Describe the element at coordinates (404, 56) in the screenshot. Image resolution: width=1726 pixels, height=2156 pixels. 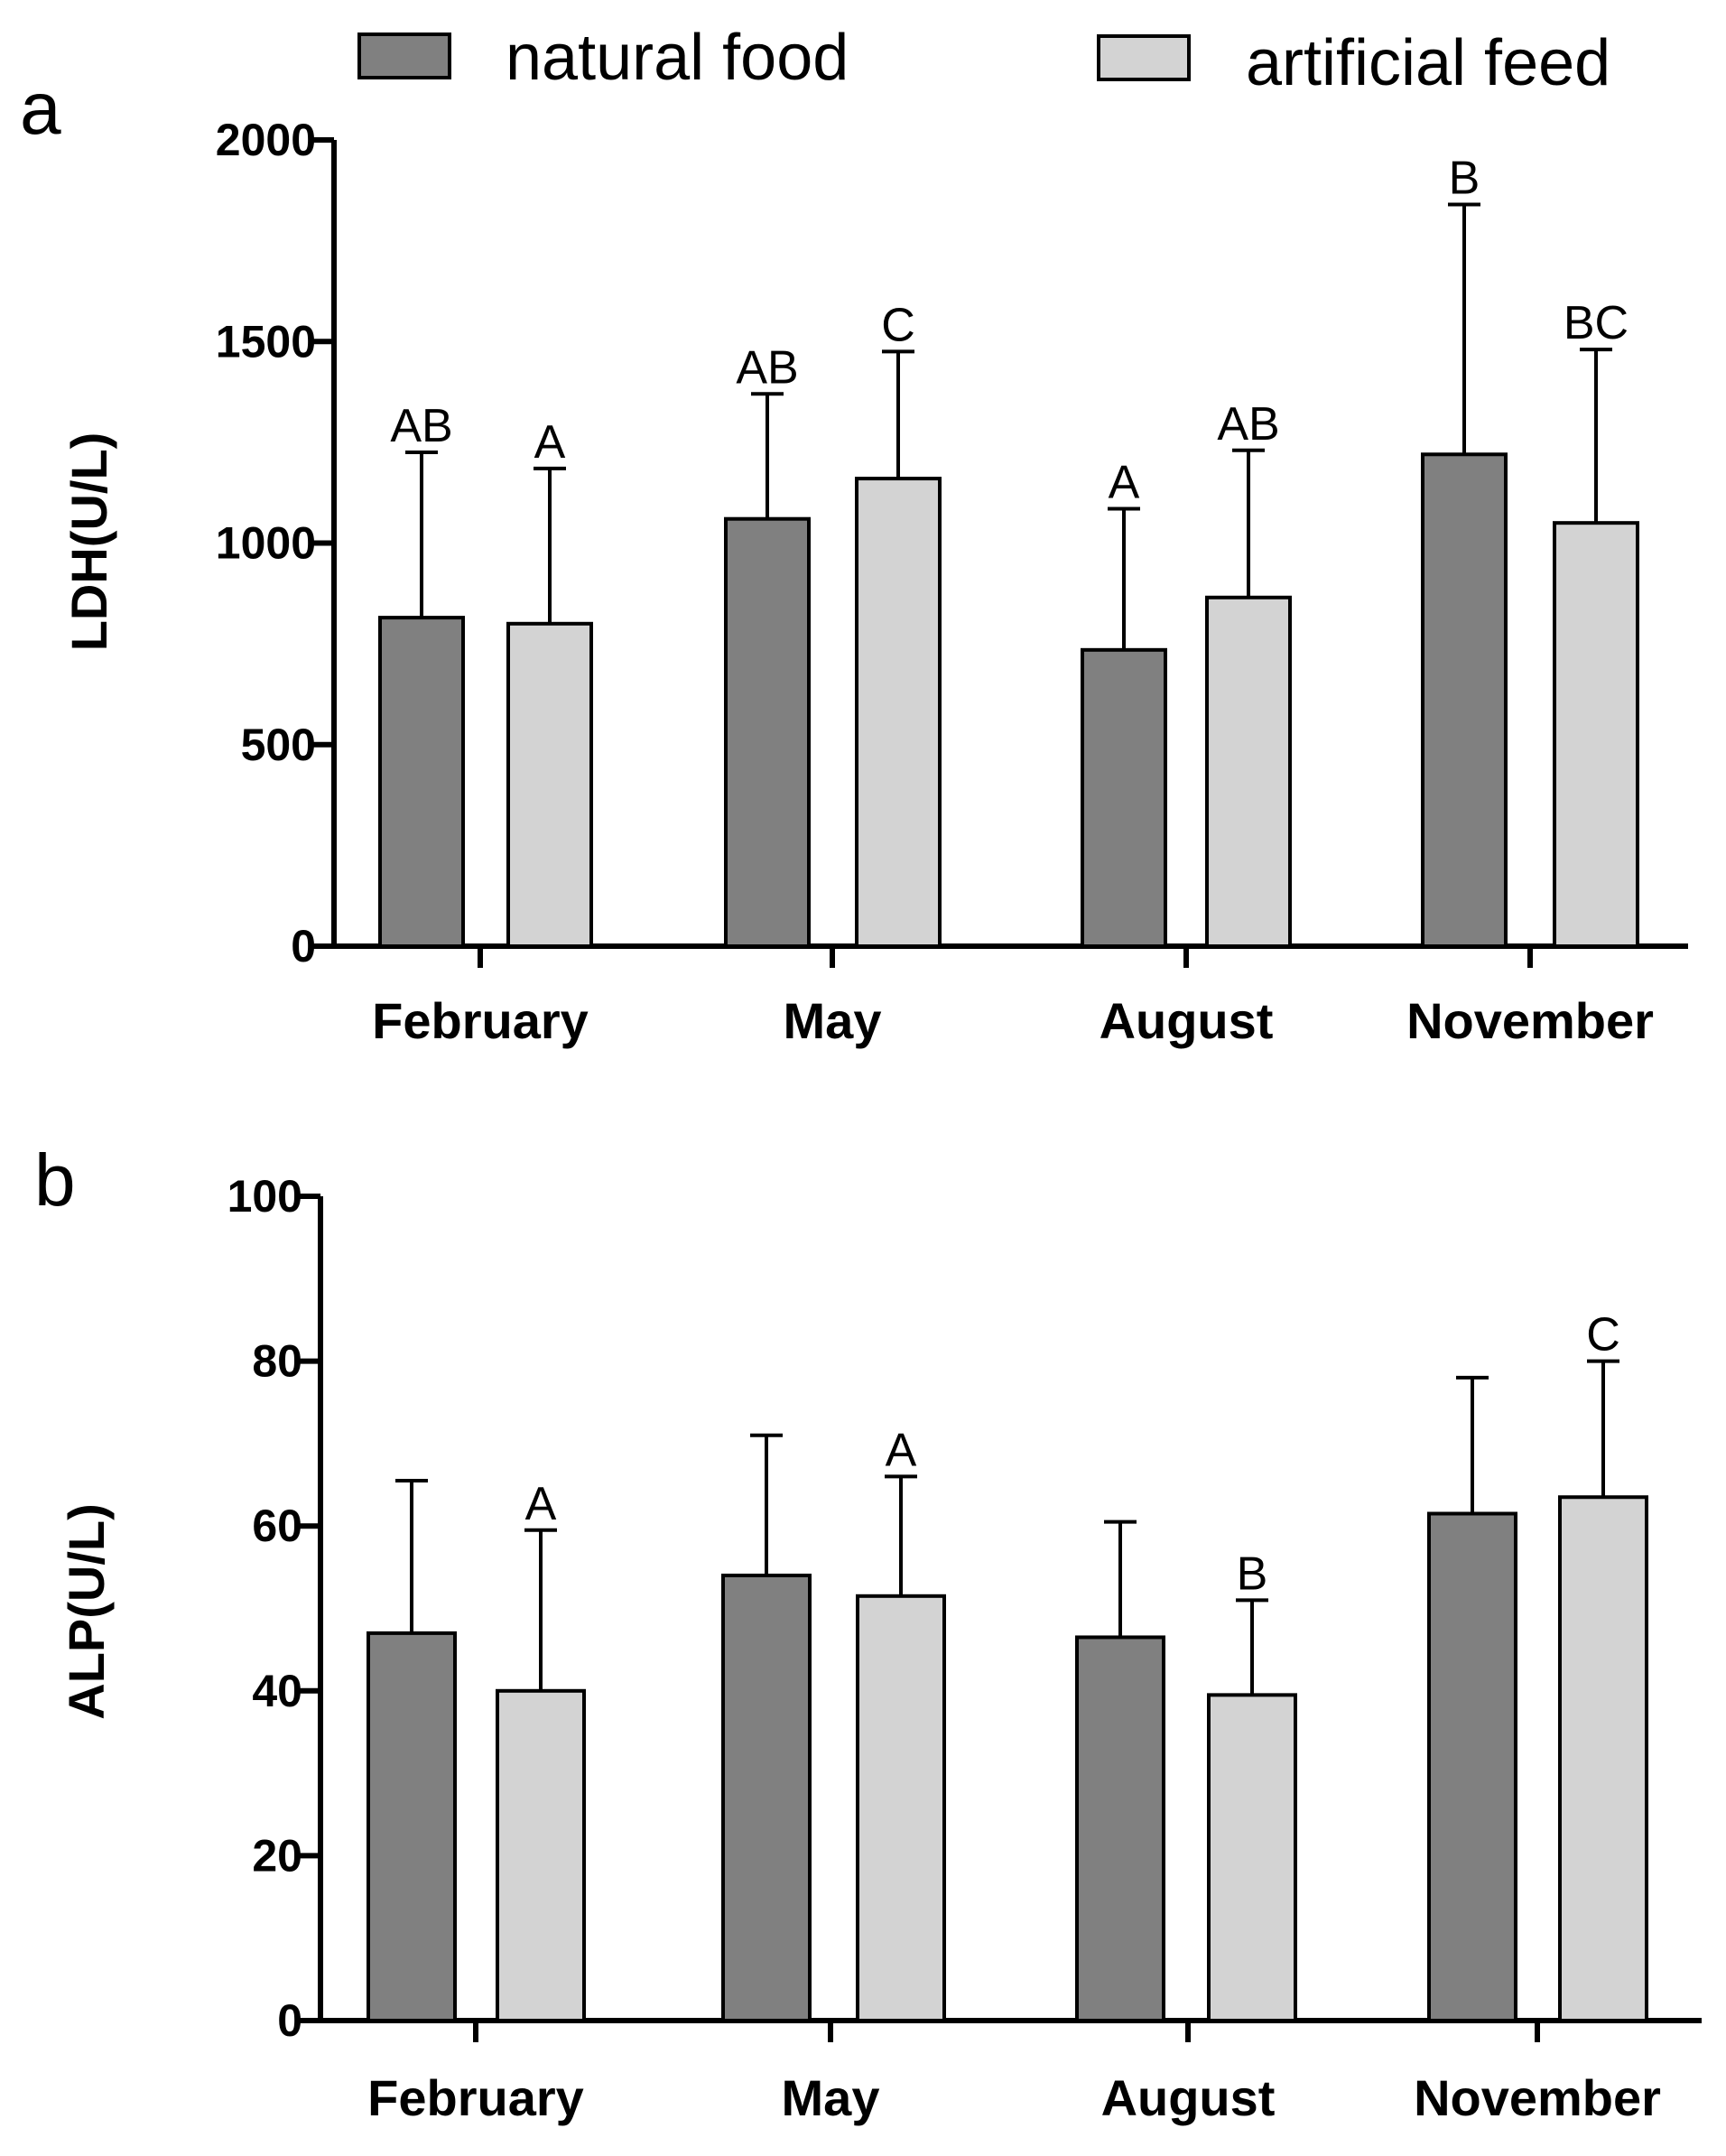
I see `legend-swatch-natural-food` at that location.